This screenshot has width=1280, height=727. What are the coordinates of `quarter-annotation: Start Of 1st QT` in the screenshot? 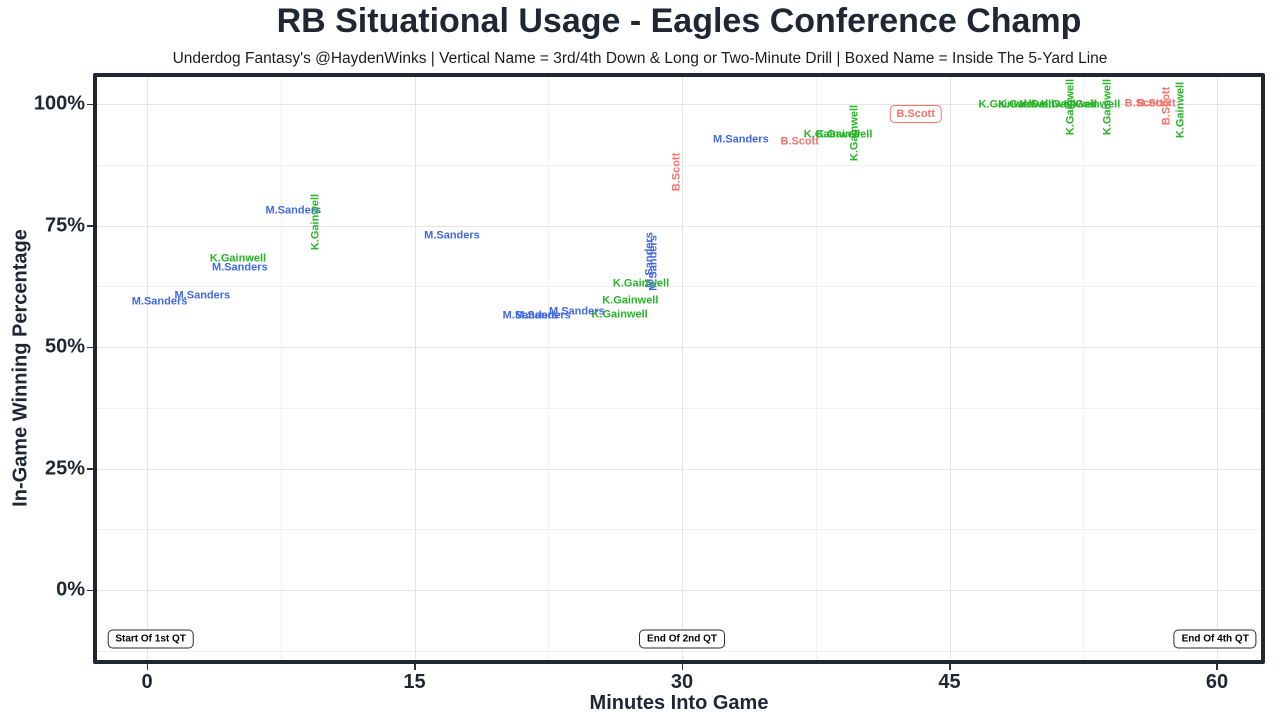 It's located at (150, 639).